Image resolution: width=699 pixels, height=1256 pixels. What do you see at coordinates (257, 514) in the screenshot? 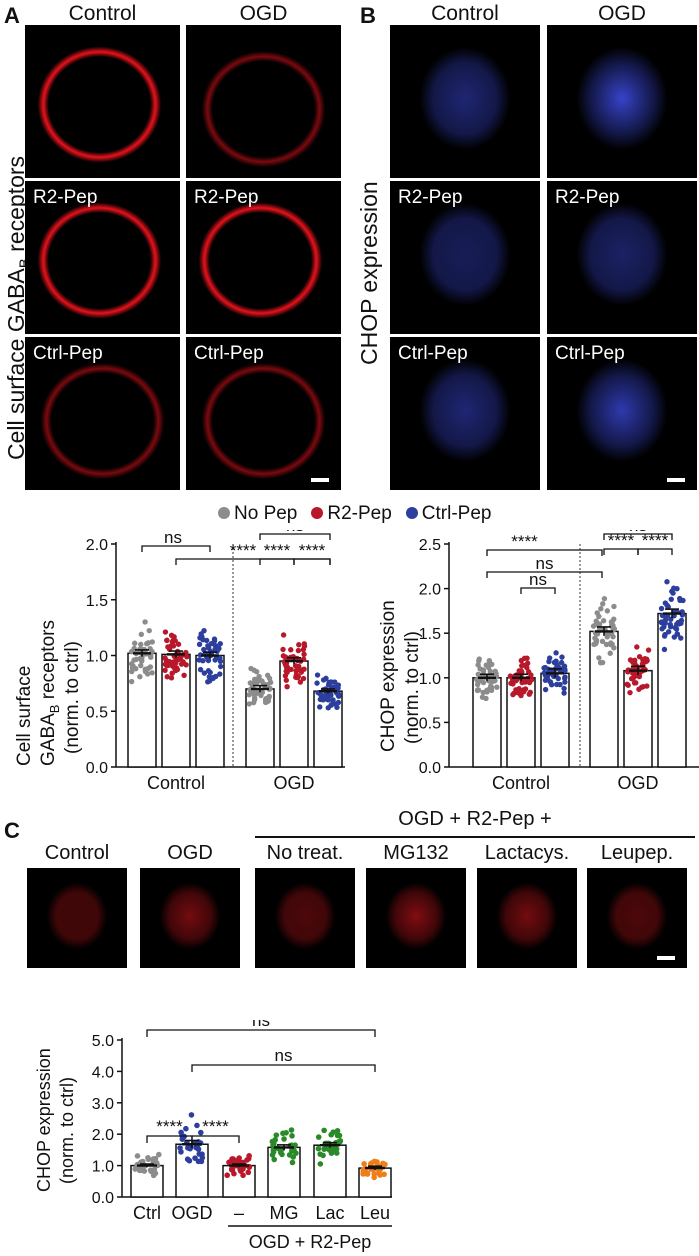
I see `legend-item-no-pep: No Pep` at bounding box center [257, 514].